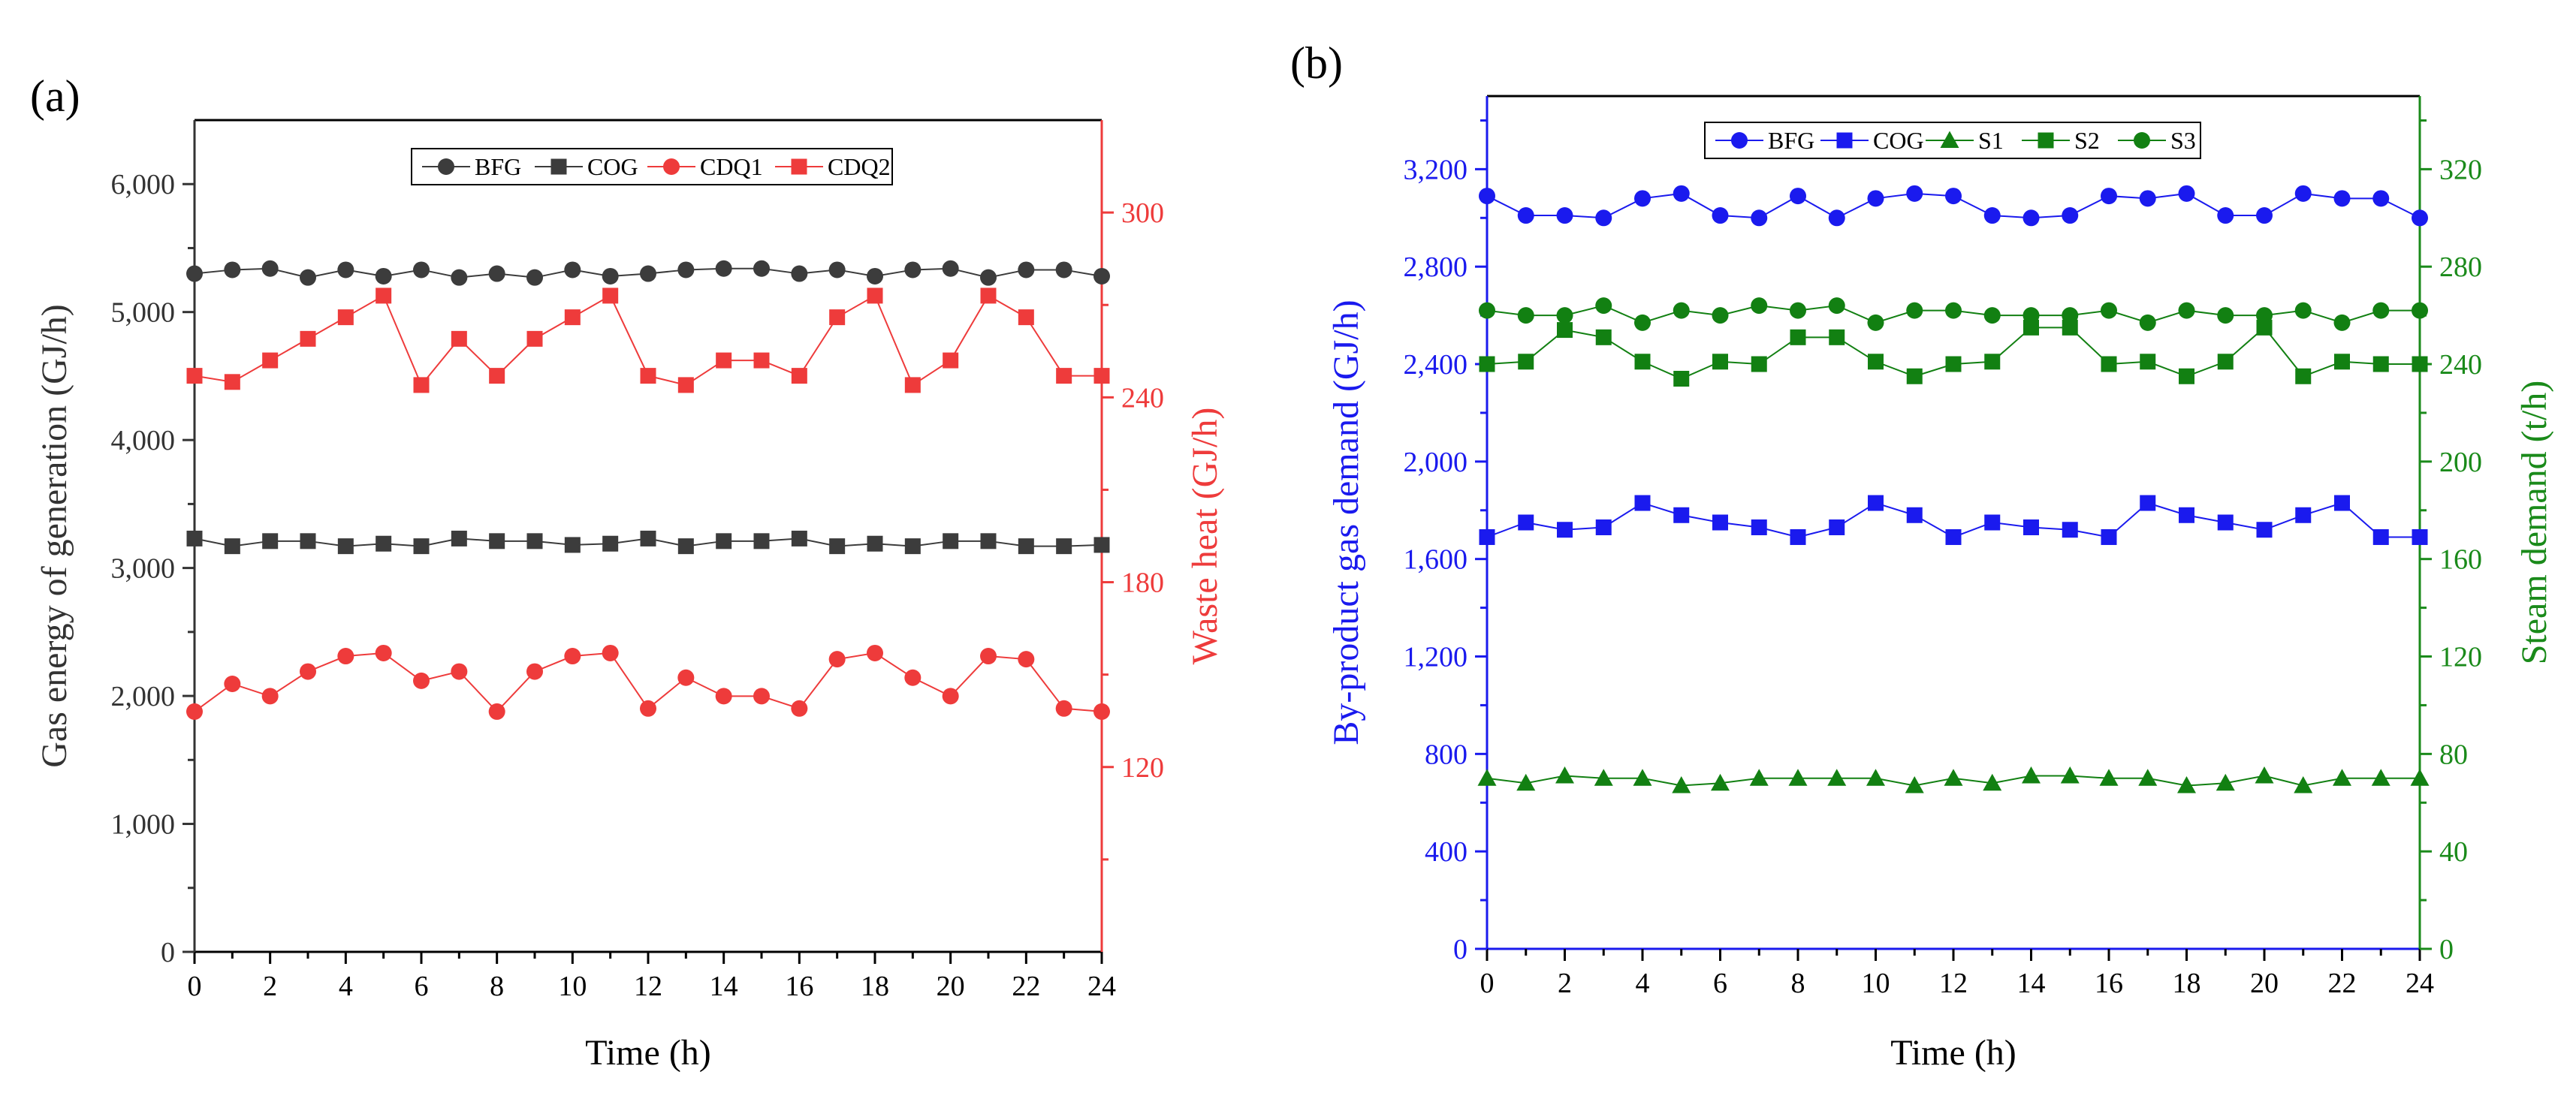  What do you see at coordinates (143, 569) in the screenshot?
I see `left-y-tick-label: 3,000` at bounding box center [143, 569].